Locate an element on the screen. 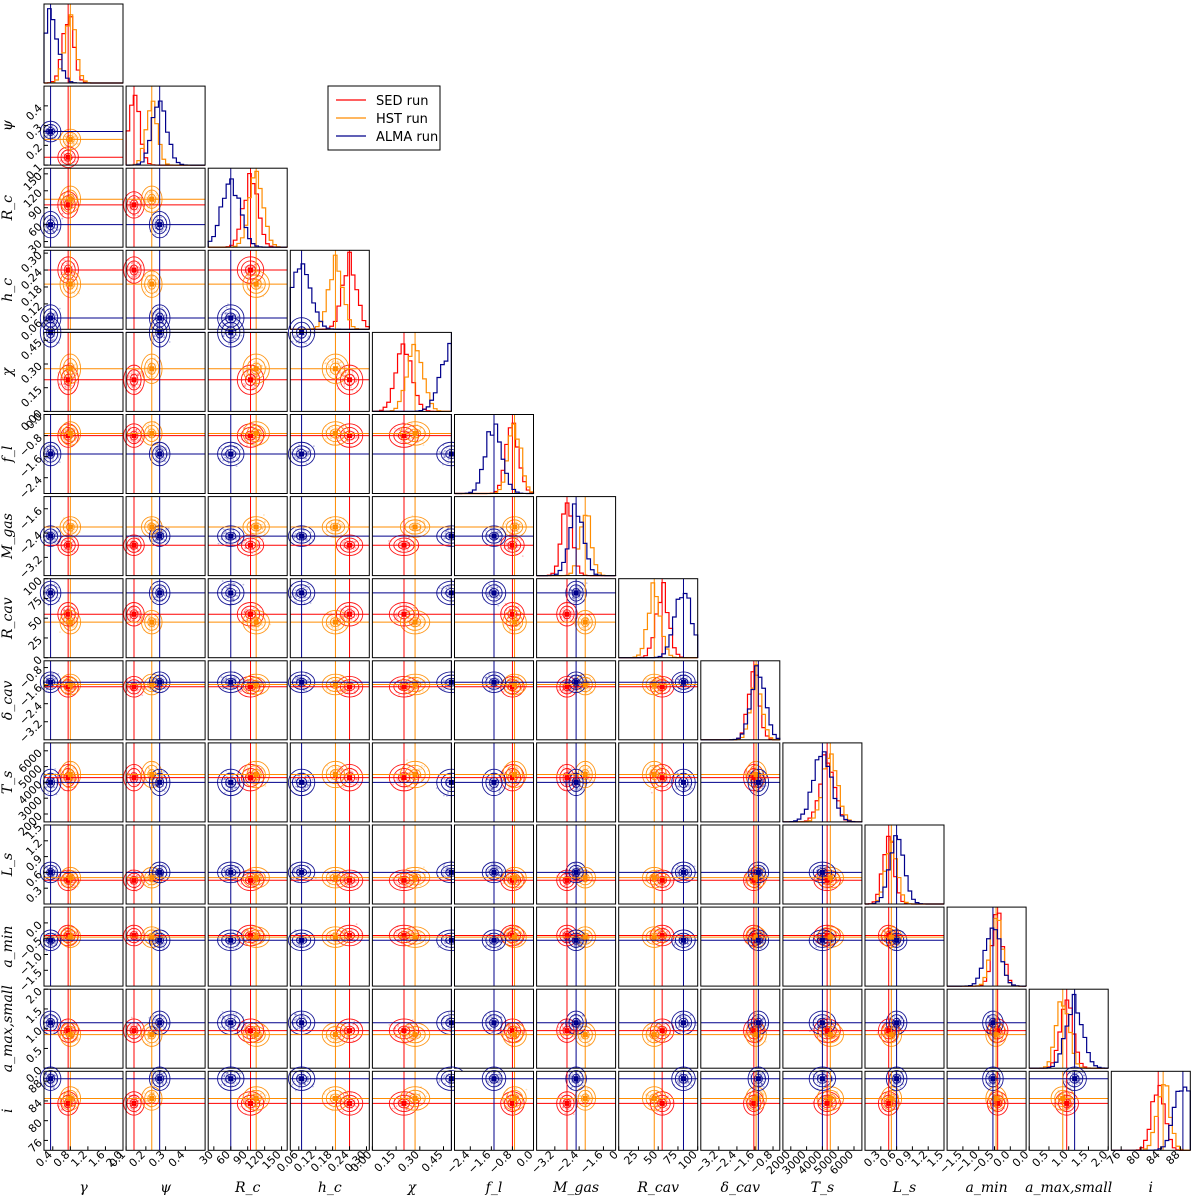  panel-1-0: 0.10.20.30.4 is located at coordinates (73, 133).